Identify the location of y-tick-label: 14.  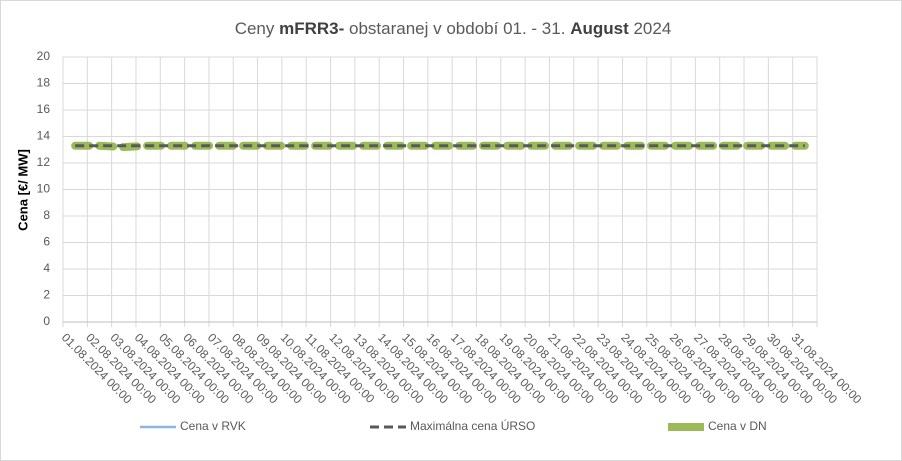
(44, 136).